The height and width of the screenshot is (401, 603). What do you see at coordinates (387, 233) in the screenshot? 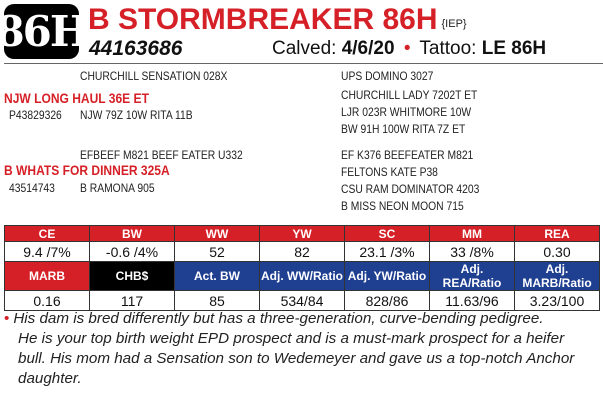
I see `epd-header: SC` at bounding box center [387, 233].